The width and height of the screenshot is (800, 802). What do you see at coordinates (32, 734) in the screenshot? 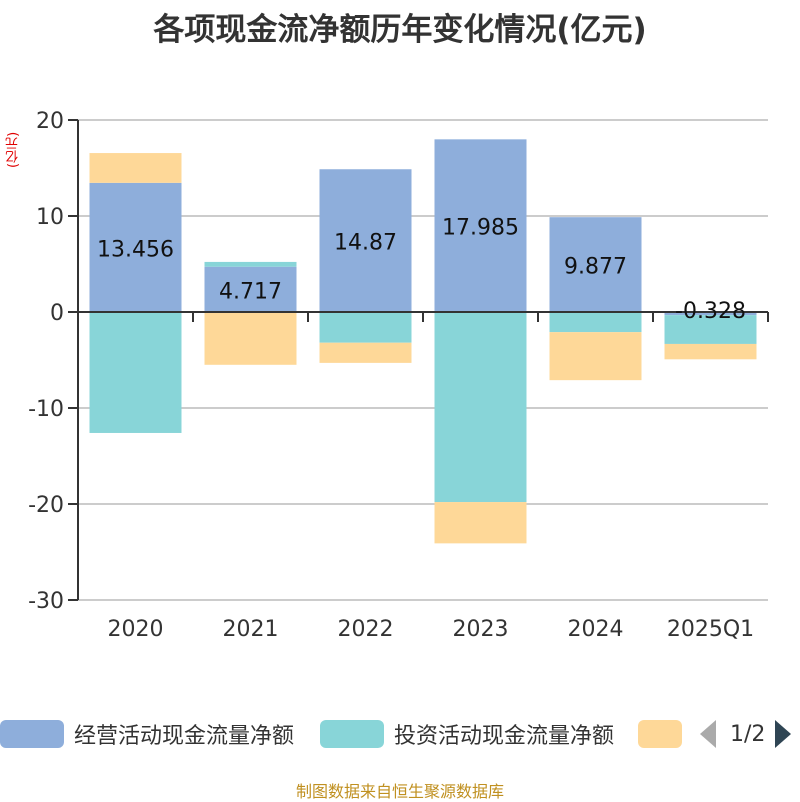
I see `legend-swatch-operating` at bounding box center [32, 734].